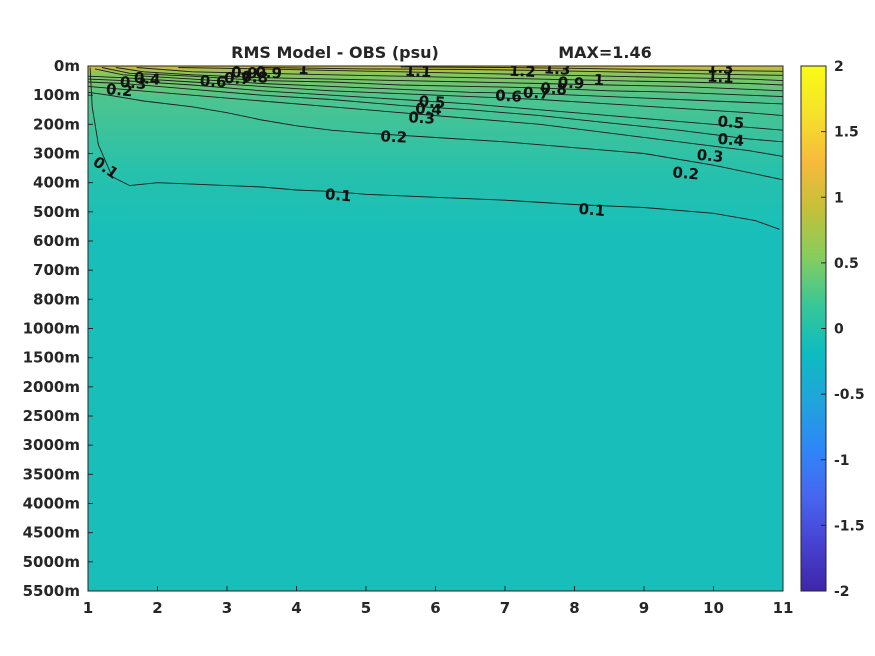 The width and height of the screenshot is (875, 656). Describe the element at coordinates (505, 608) in the screenshot. I see `x-tick-label: 7` at that location.